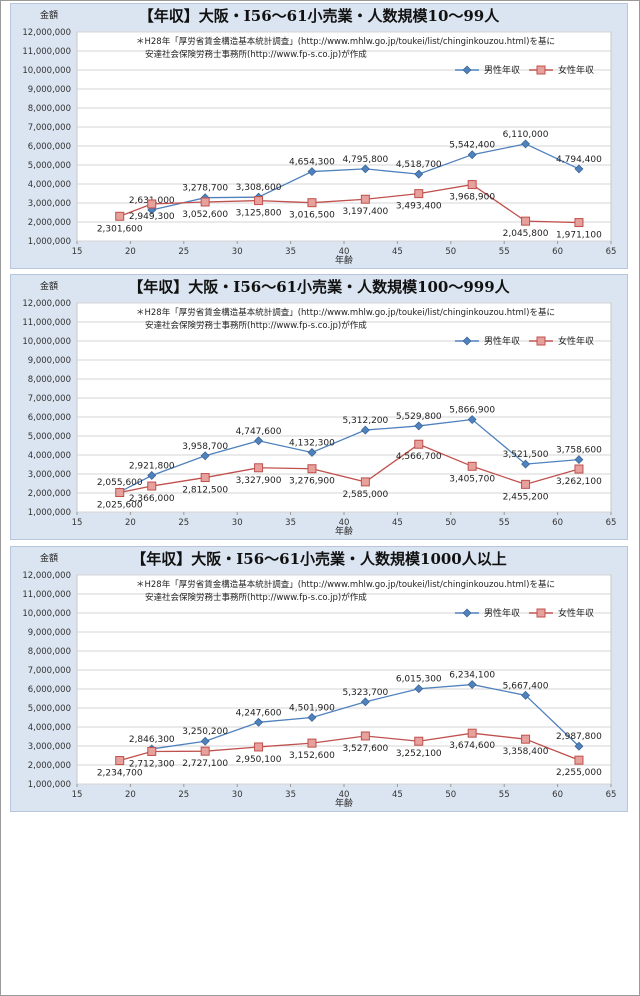  I want to click on y-tick-label: 12,000,000, so click(46, 576).